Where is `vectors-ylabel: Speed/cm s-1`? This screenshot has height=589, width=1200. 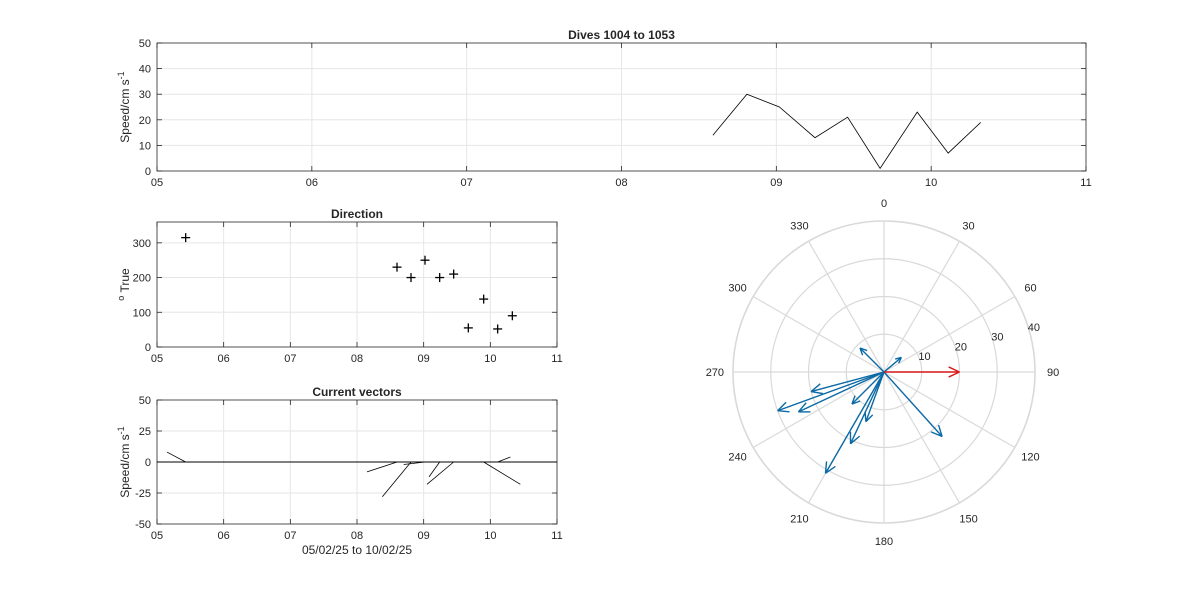
vectors-ylabel: Speed/cm s-1 is located at coordinates (124, 461).